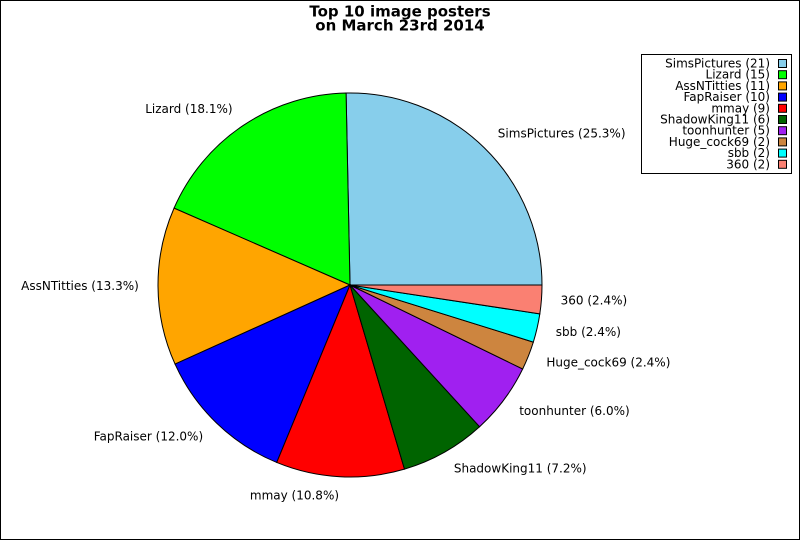  What do you see at coordinates (148, 436) in the screenshot?
I see `slice-label: FapRaiser (12.0%)` at bounding box center [148, 436].